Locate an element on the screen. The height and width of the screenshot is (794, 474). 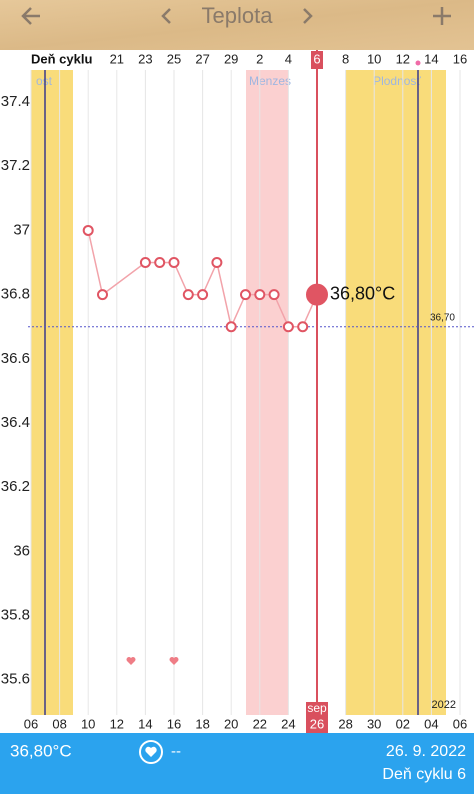
cycle-day: 25 is located at coordinates (174, 58).